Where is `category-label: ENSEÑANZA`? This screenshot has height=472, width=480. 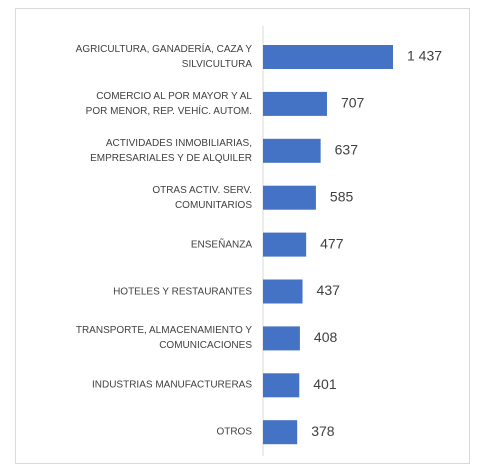 category-label: ENSEÑANZA is located at coordinates (221, 245).